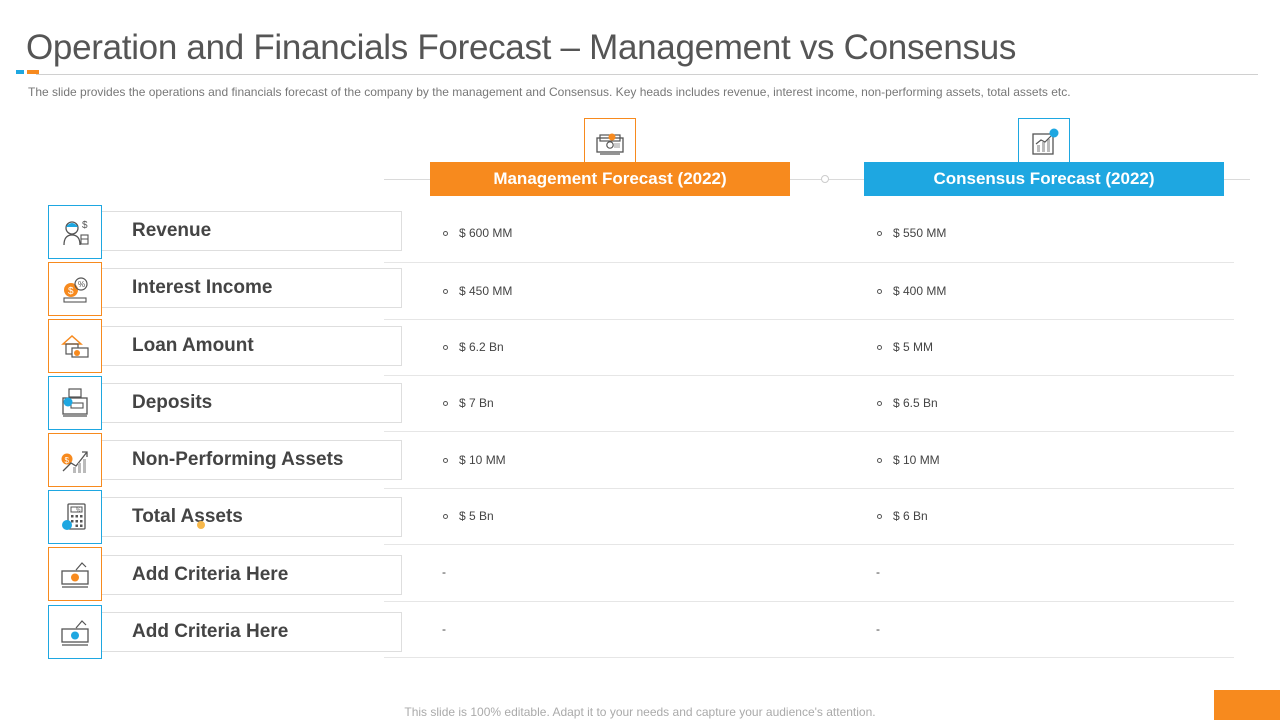  Describe the element at coordinates (476, 516) in the screenshot. I see `value-text: $ 5 Bn` at that location.